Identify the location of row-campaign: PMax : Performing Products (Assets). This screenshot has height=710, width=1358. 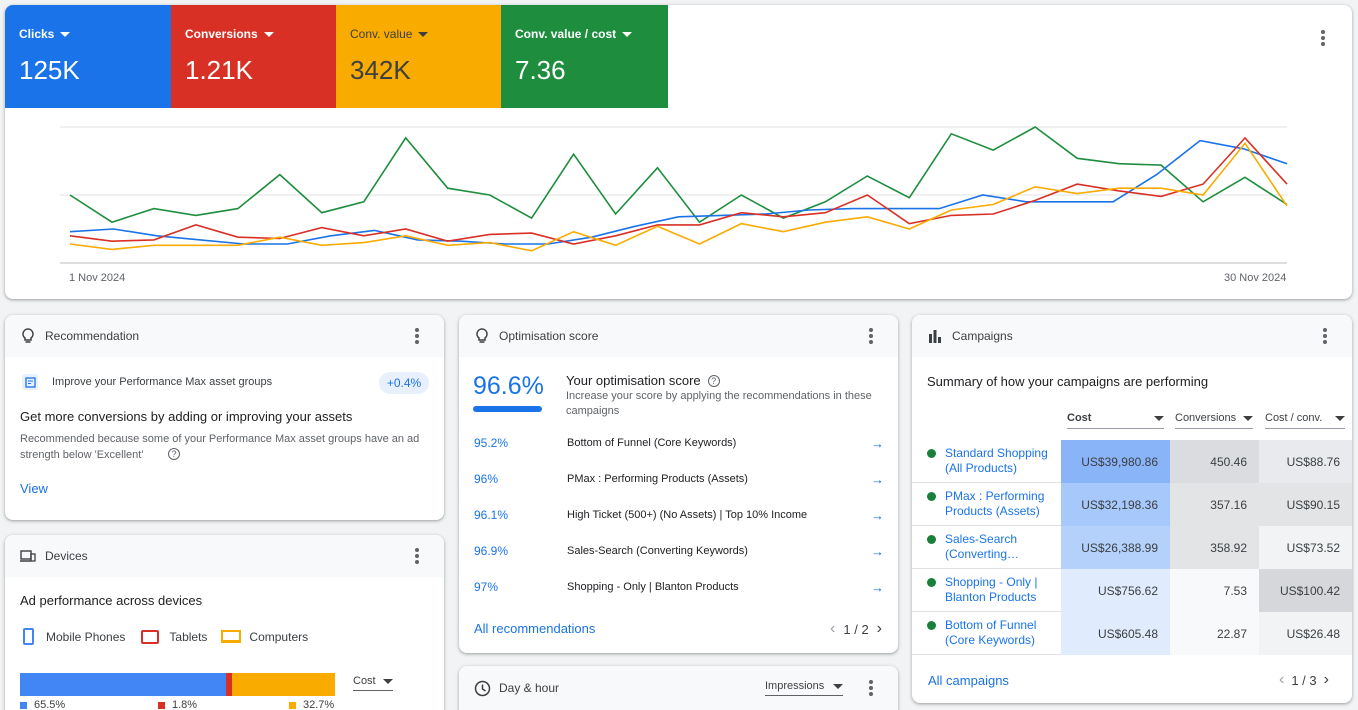
(657, 479).